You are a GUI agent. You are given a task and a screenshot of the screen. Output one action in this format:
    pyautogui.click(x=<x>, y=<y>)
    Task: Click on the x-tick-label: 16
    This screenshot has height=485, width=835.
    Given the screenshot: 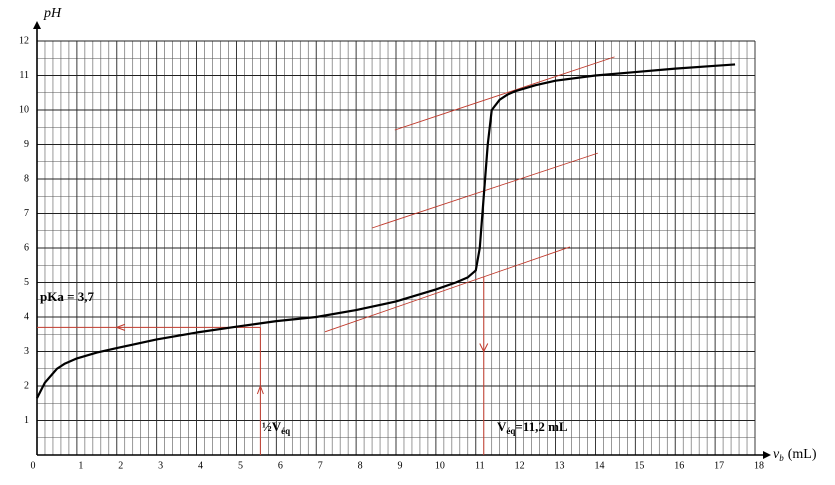 What is the action you would take?
    pyautogui.click(x=679, y=465)
    